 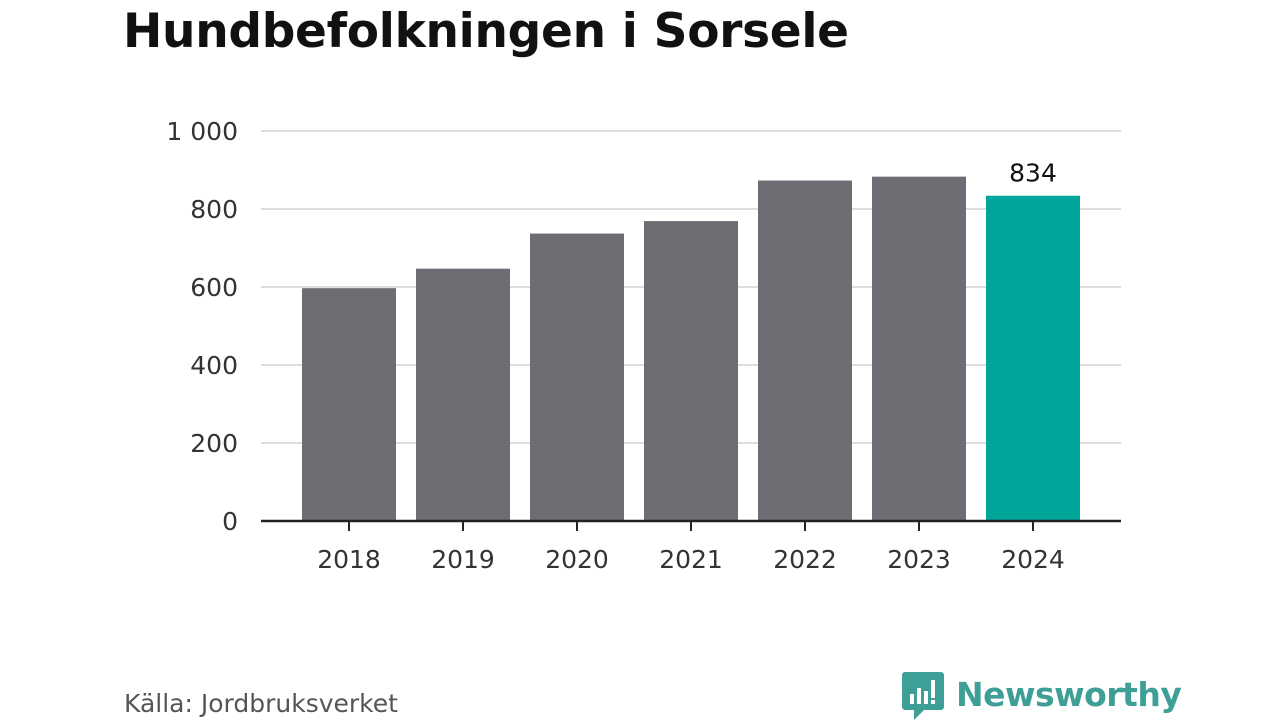 What do you see at coordinates (214, 443) in the screenshot?
I see `y-tick-label: 200` at bounding box center [214, 443].